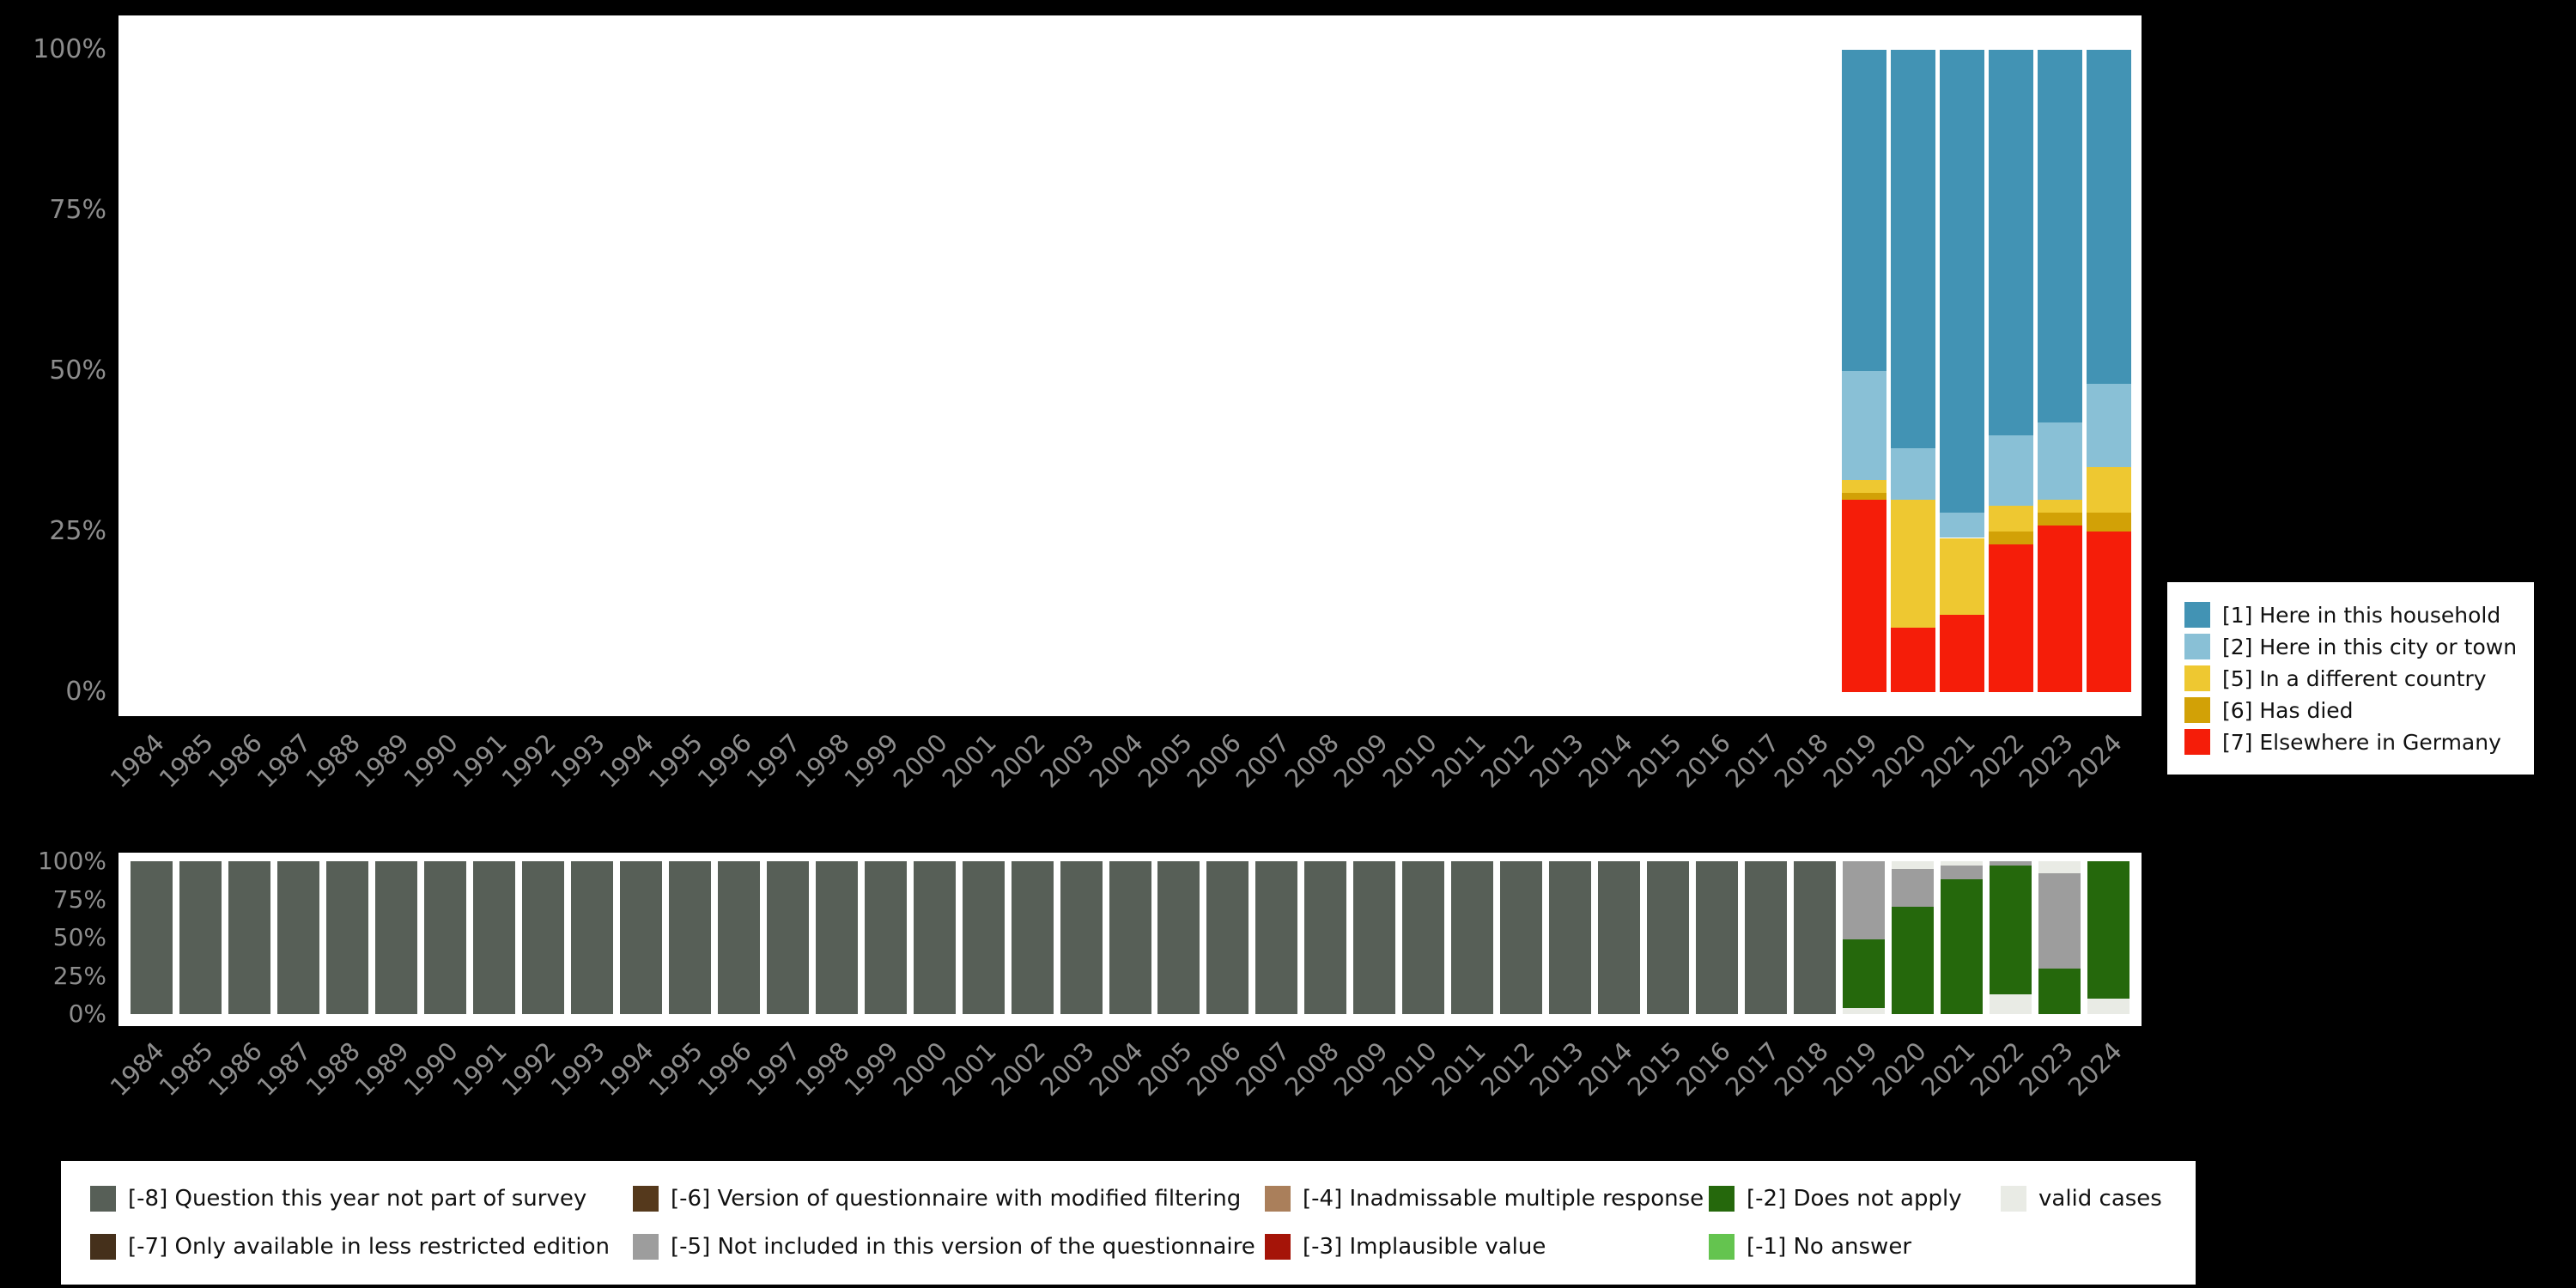  I want to click on bar-2016, so click(1718, 937).